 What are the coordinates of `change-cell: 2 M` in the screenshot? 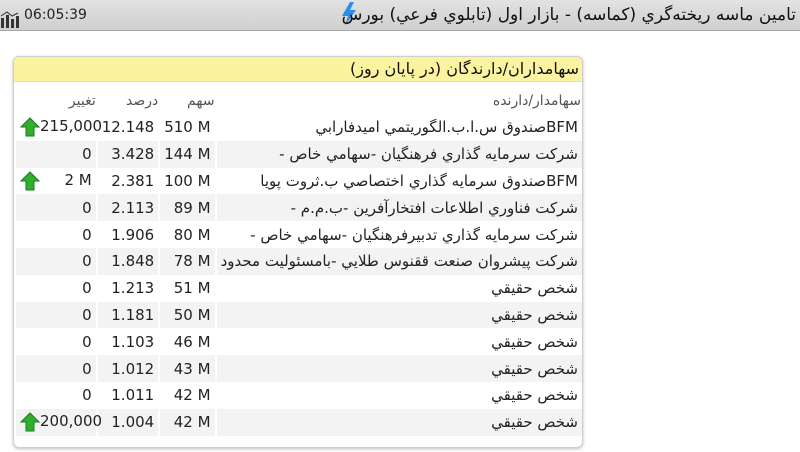 It's located at (55, 181).